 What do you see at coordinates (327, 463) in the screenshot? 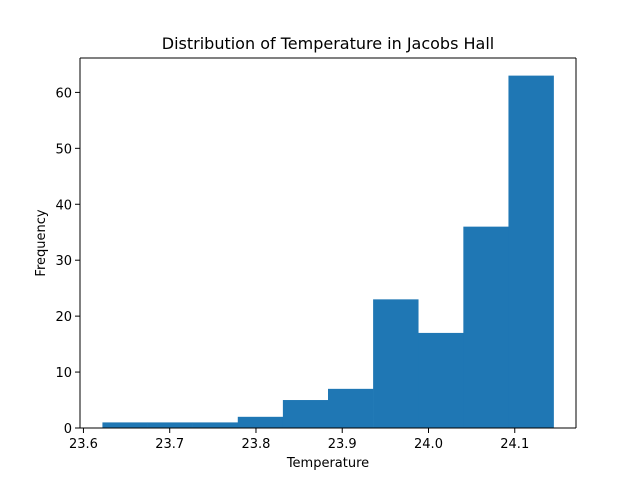
I see `x-axis-label: Temperature` at bounding box center [327, 463].